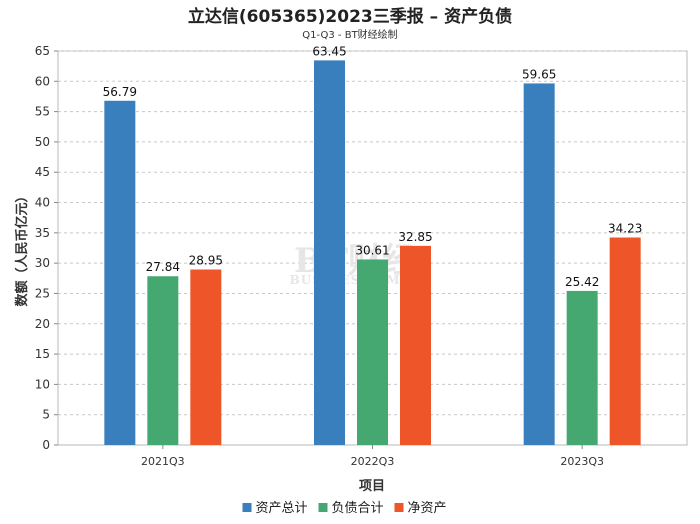 Image resolution: width=700 pixels, height=524 pixels. Describe the element at coordinates (206, 357) in the screenshot. I see `bar-3-2021Q3` at that location.